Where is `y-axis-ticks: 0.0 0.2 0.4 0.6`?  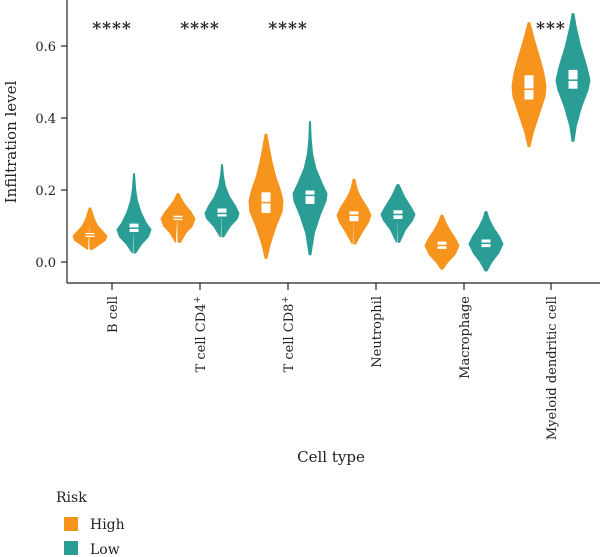 y-axis-ticks: 0.0 0.2 0.4 0.6 is located at coordinates (51, 155).